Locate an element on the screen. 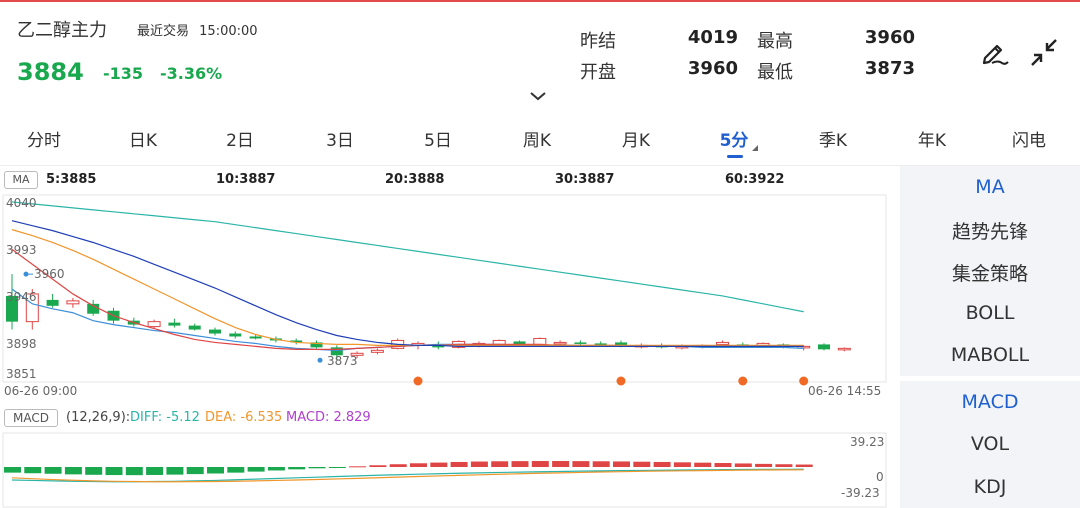 The width and height of the screenshot is (1080, 508). ma10-value: 10:3887 is located at coordinates (246, 179).